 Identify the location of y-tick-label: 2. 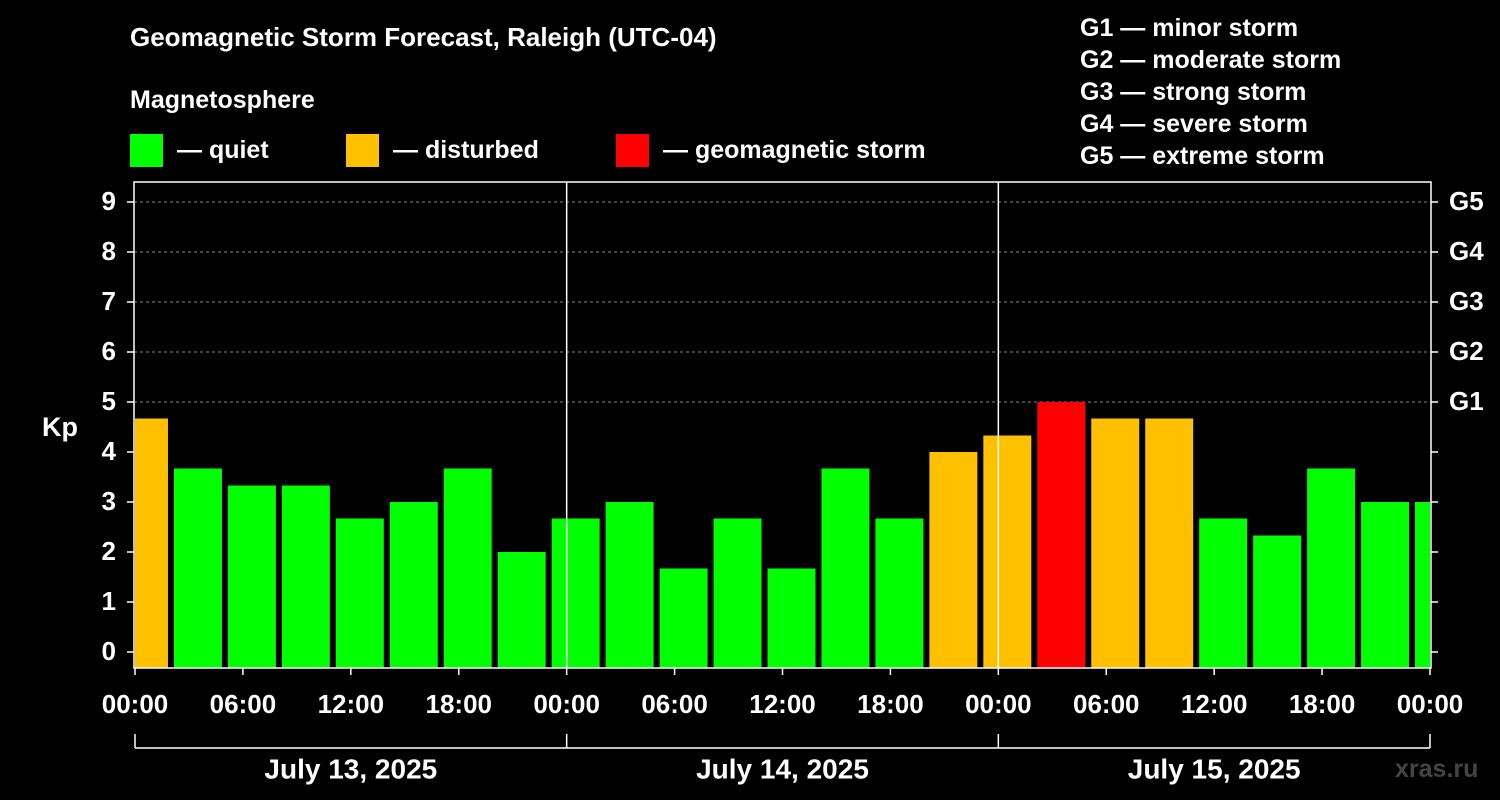
(109, 551).